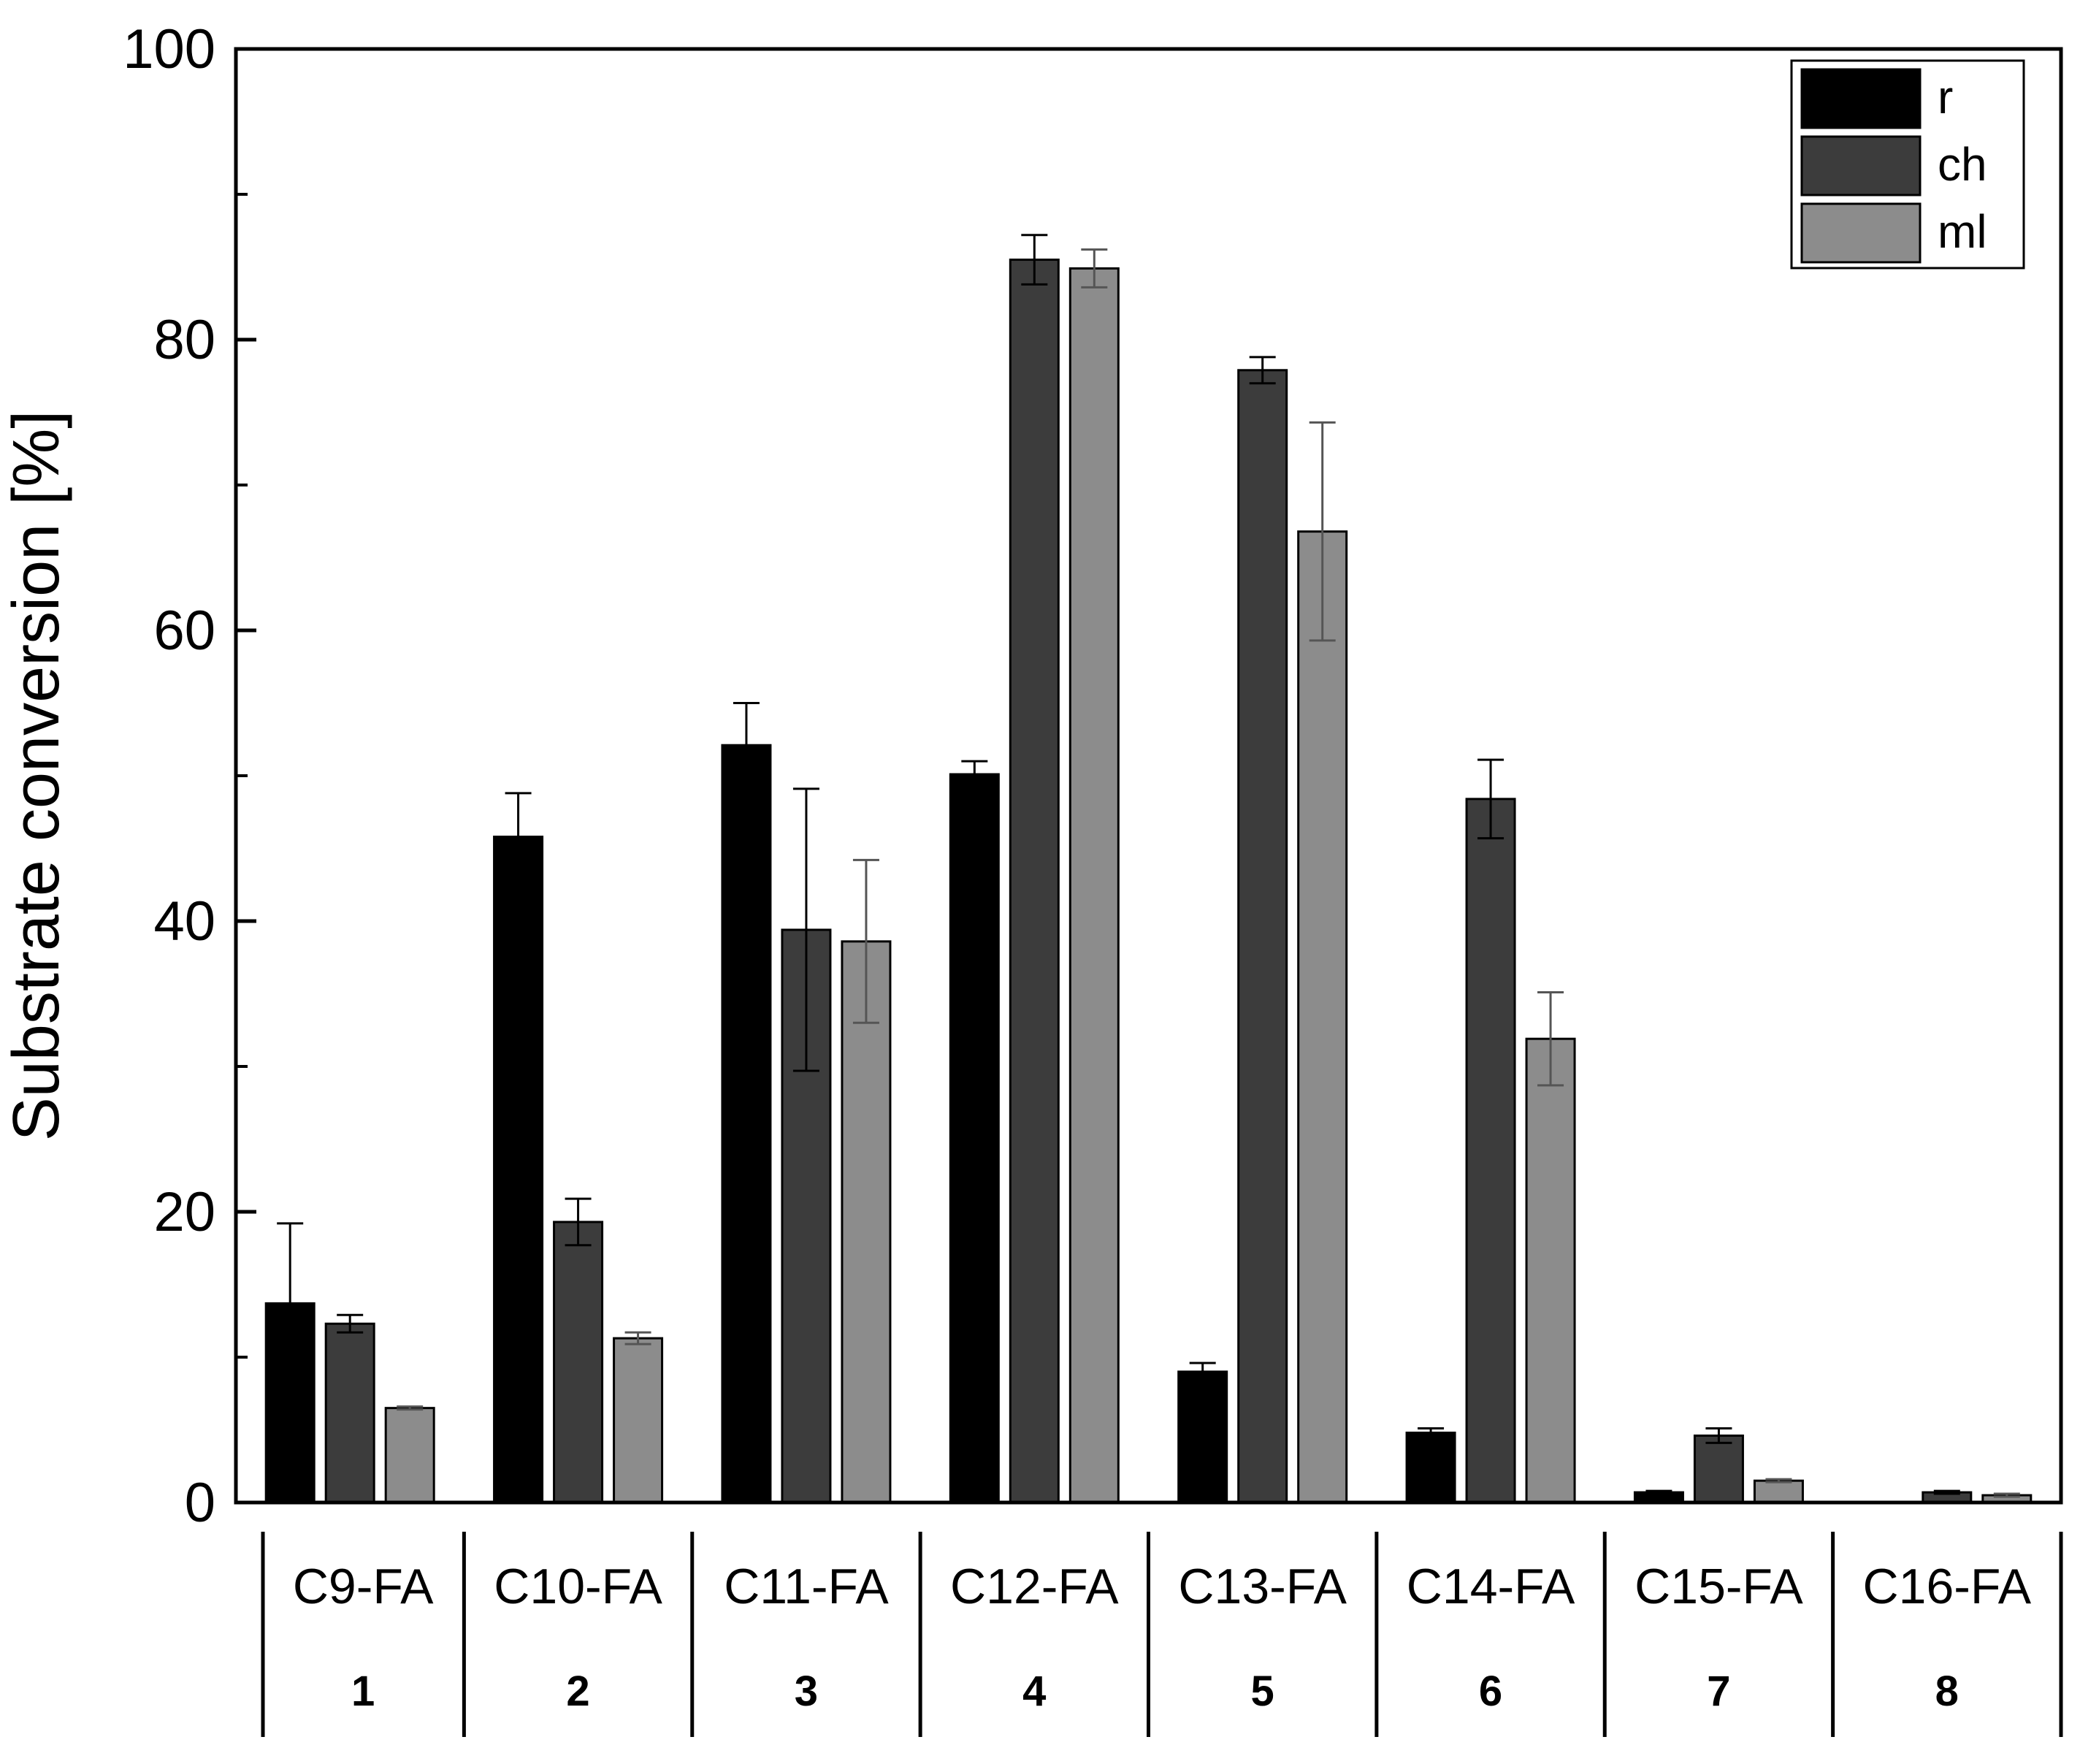 The image size is (2080, 1764). What do you see at coordinates (518, 837) in the screenshot?
I see `error-bar-r-C10-FA` at bounding box center [518, 837].